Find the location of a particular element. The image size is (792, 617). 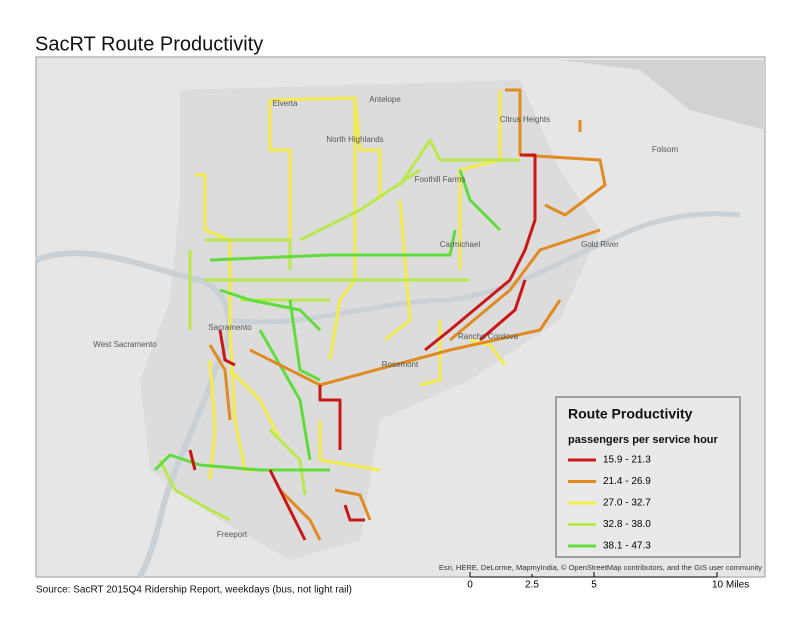

river is located at coordinates (133, 414).